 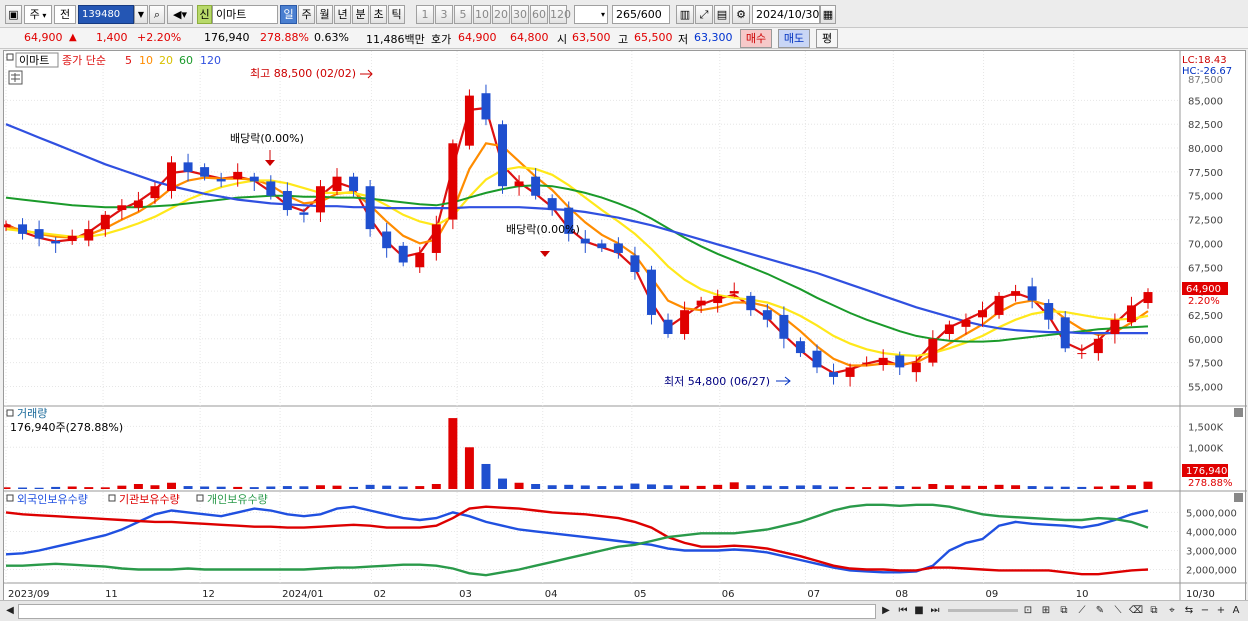 I want to click on calendar-icon: ▦, so click(x=828, y=14).